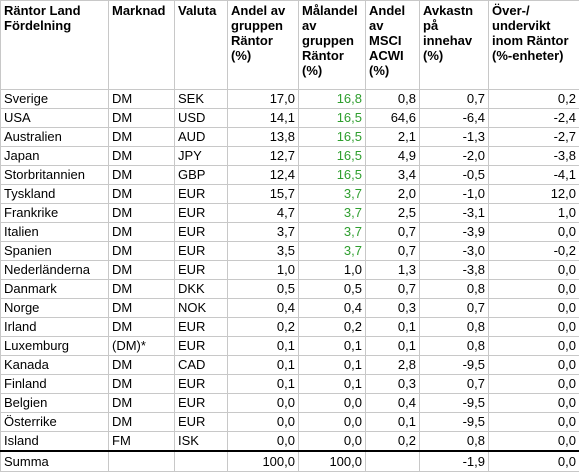  I want to click on cell-andel: 1,0, so click(263, 270).